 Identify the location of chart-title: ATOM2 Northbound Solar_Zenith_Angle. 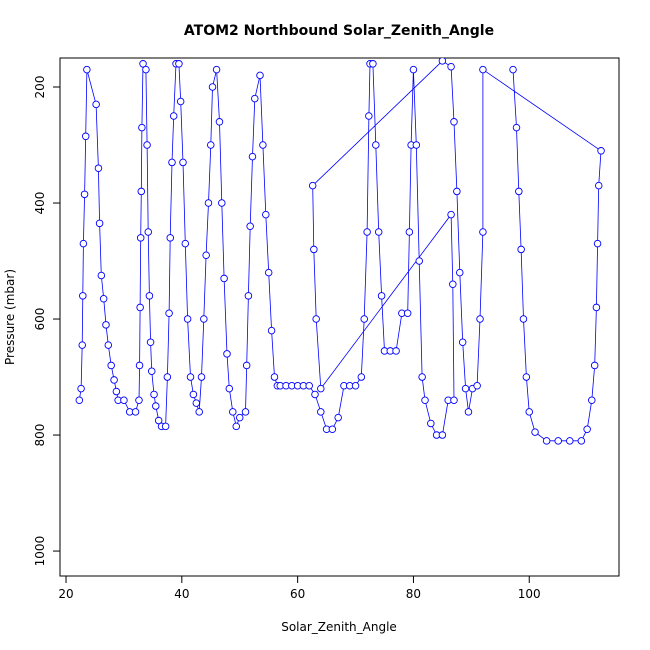
(339, 31).